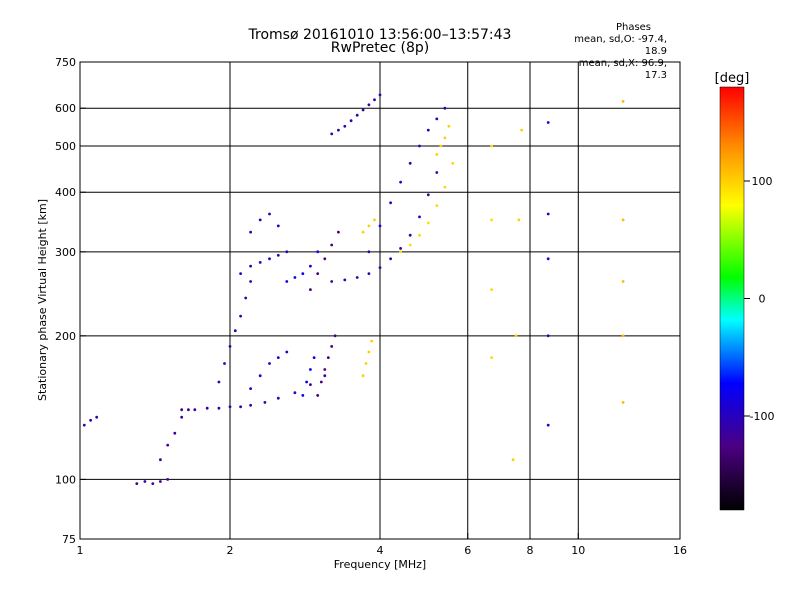 Image resolution: width=800 pixels, height=600 pixels. What do you see at coordinates (380, 550) in the screenshot?
I see `x-tick-label: 4` at bounding box center [380, 550].